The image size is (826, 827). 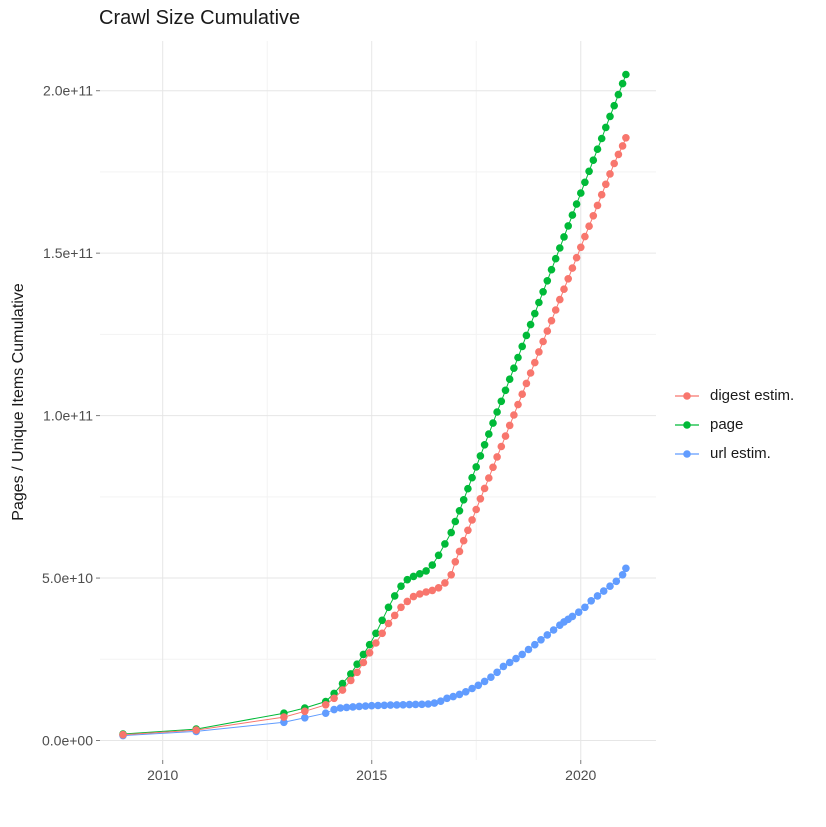 I want to click on series-line, so click(x=374, y=652).